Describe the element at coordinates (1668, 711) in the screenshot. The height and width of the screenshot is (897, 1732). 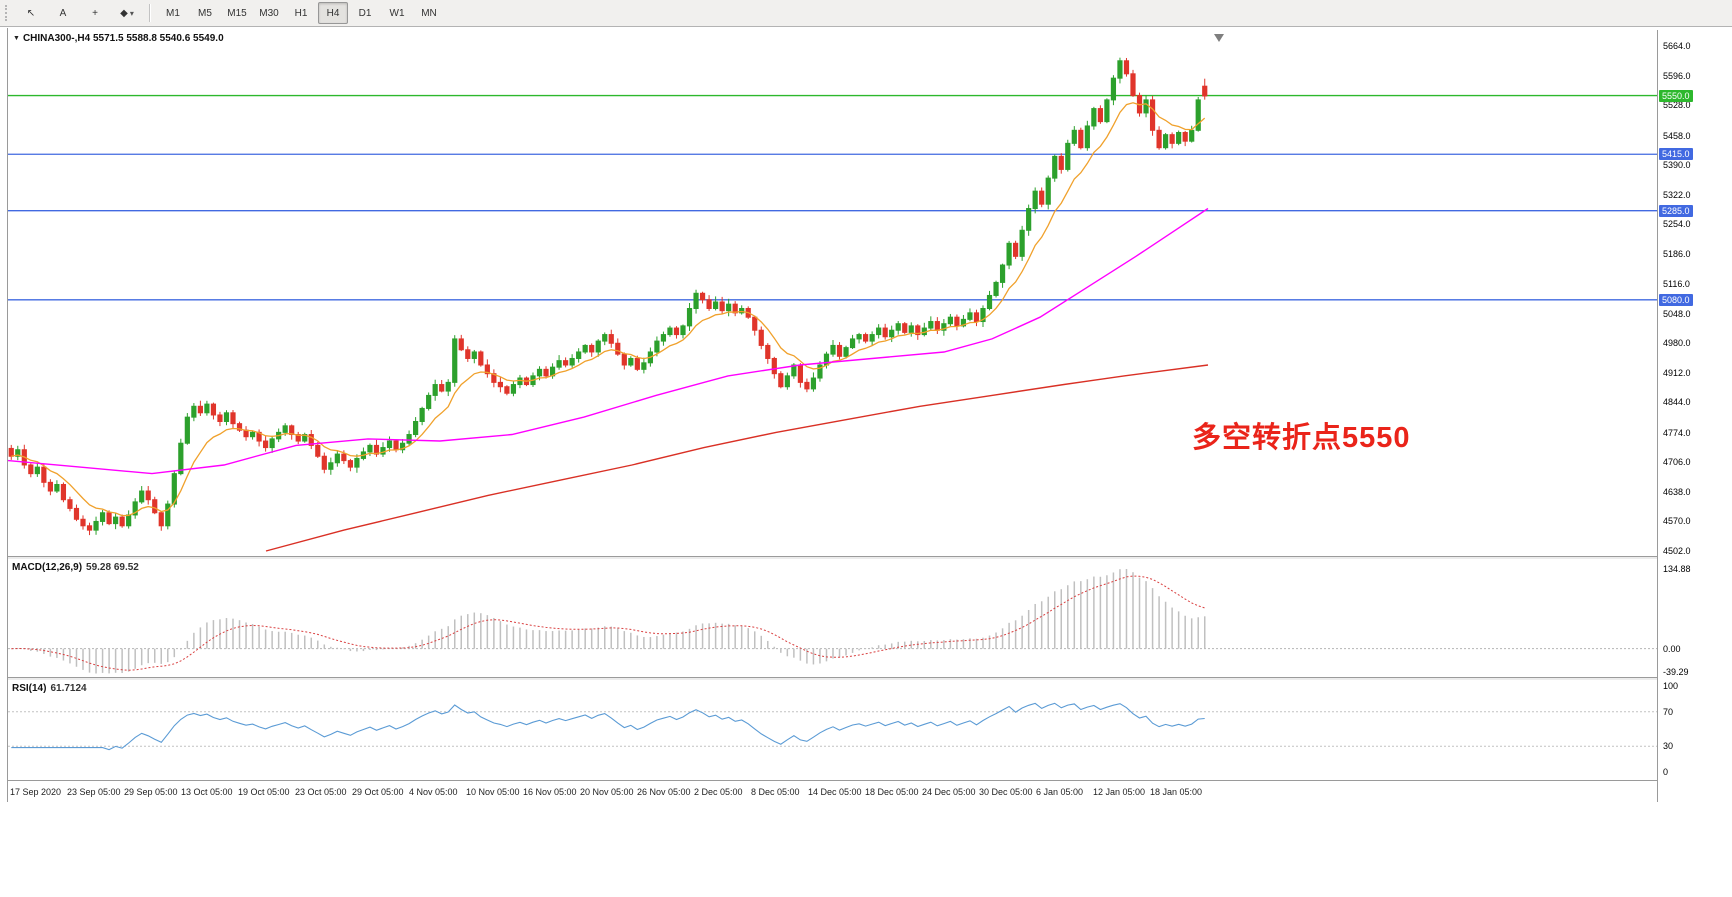
I see `rsi-tick-label: 70` at that location.